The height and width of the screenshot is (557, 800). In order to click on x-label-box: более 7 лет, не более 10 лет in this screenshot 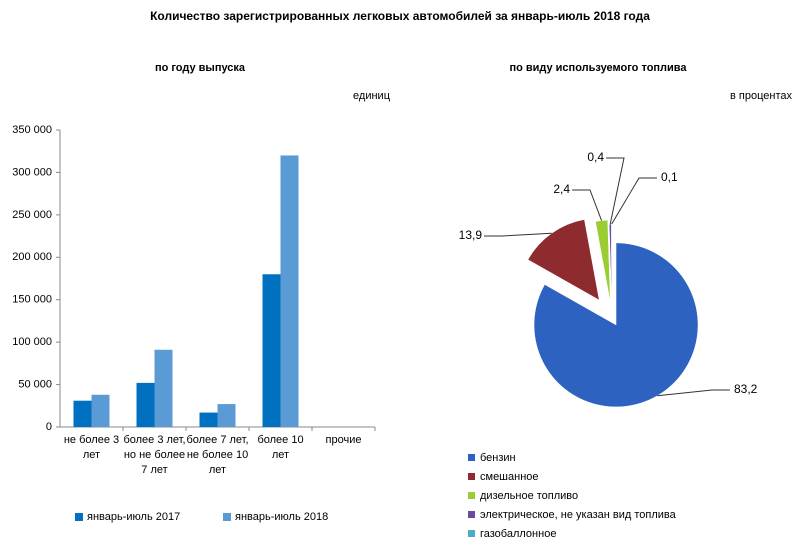, I will do `click(217, 455)`.